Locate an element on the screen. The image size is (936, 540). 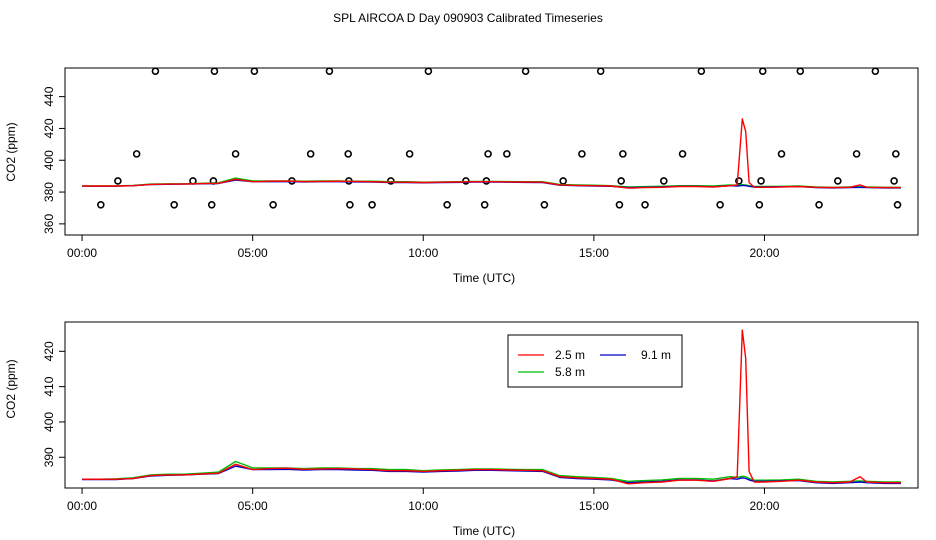
top-x-axis: 00:00 05:00 10:00 15:00 20:00 is located at coordinates (423, 247).